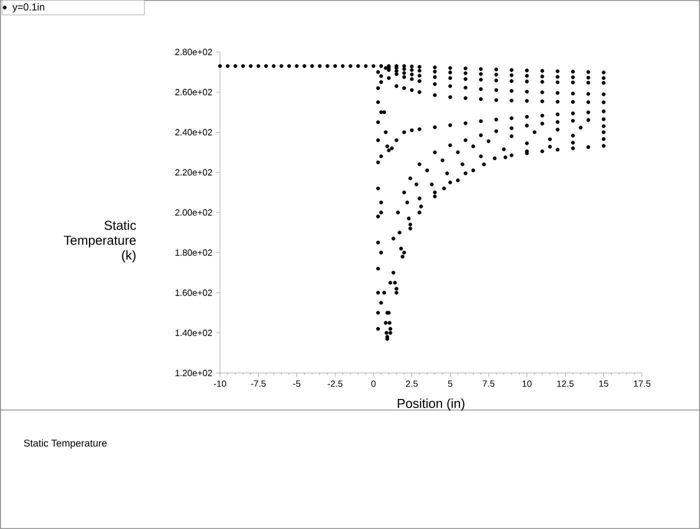  Describe the element at coordinates (100, 241) in the screenshot. I see `y-axis-title: Static Temperature (k)` at that location.